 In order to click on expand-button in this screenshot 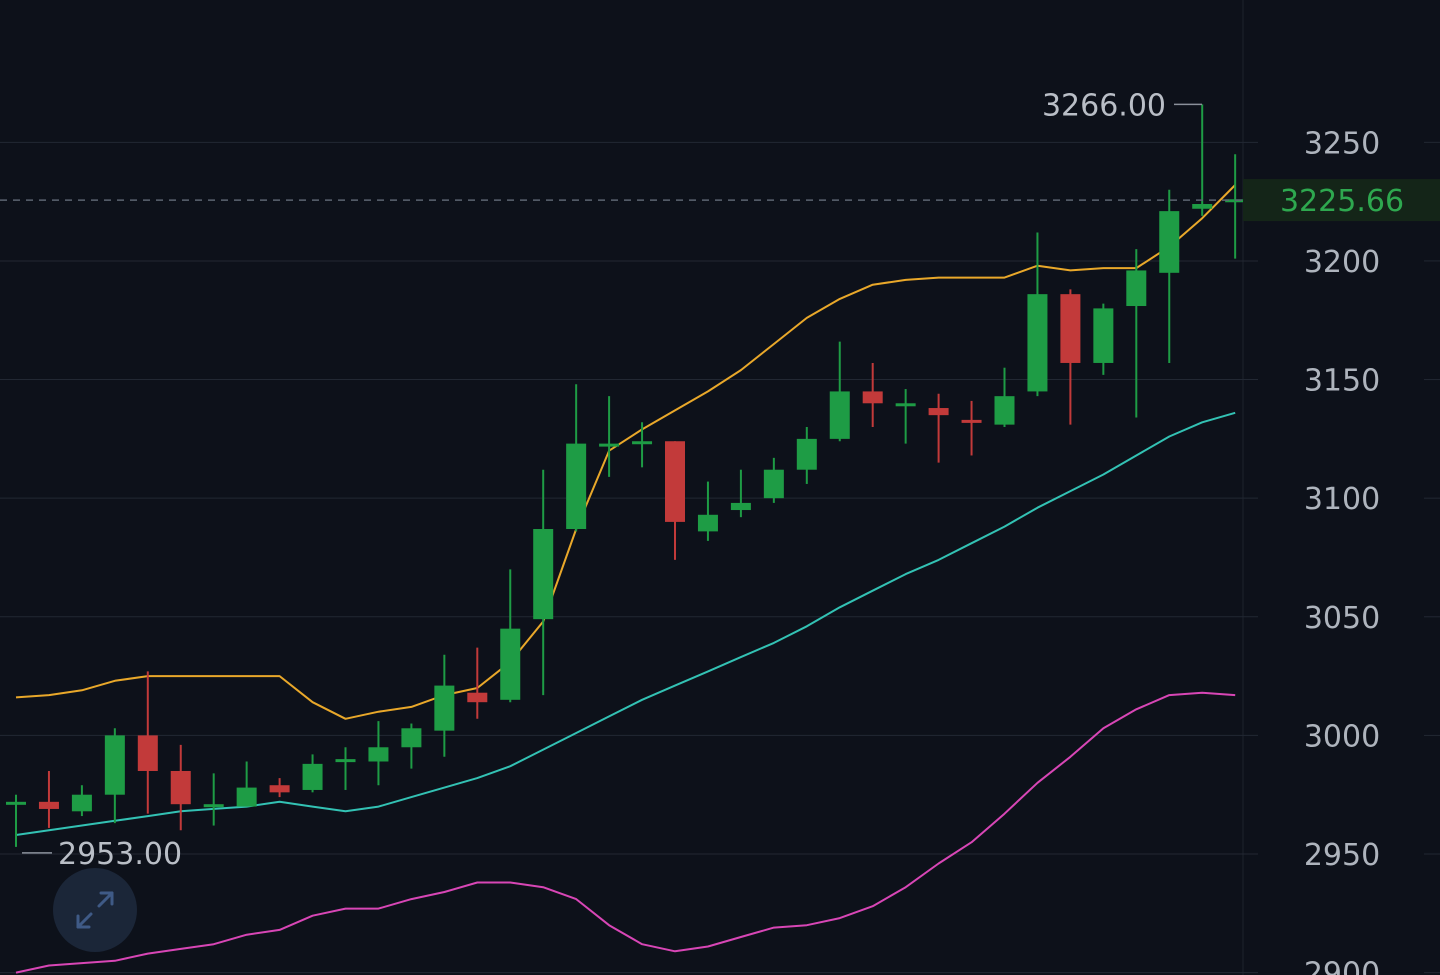, I will do `click(95, 910)`.